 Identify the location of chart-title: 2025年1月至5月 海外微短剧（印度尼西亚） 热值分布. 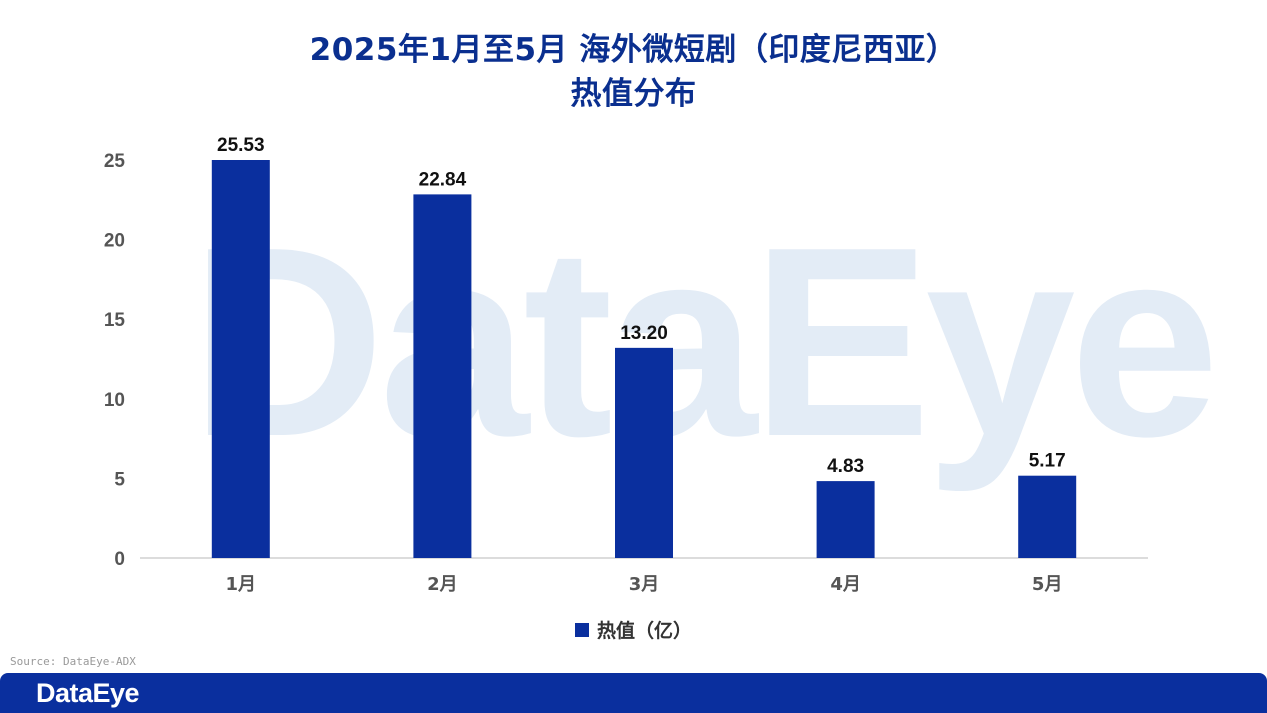
(633, 72).